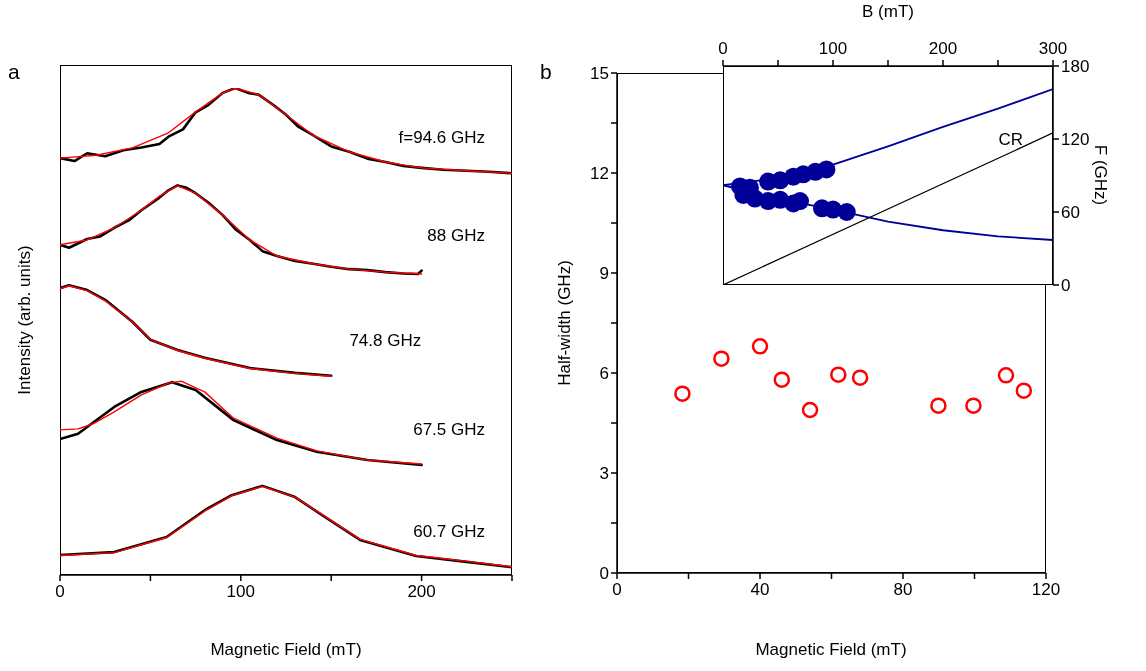 This screenshot has height=671, width=1146. I want to click on text: a, so click(14, 72).